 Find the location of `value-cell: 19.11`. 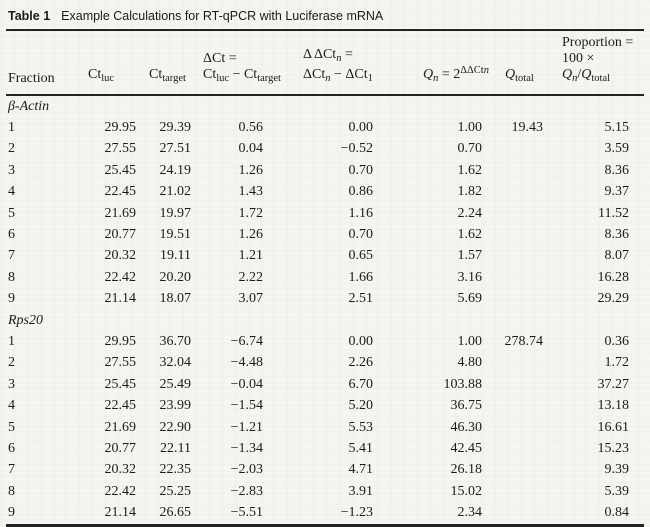

value-cell: 19.11 is located at coordinates (175, 256).